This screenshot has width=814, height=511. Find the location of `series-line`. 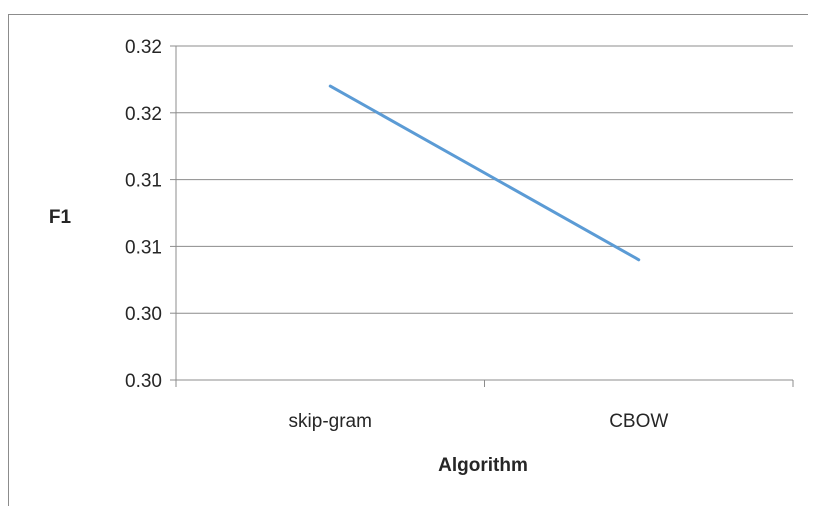

series-line is located at coordinates (484, 173).